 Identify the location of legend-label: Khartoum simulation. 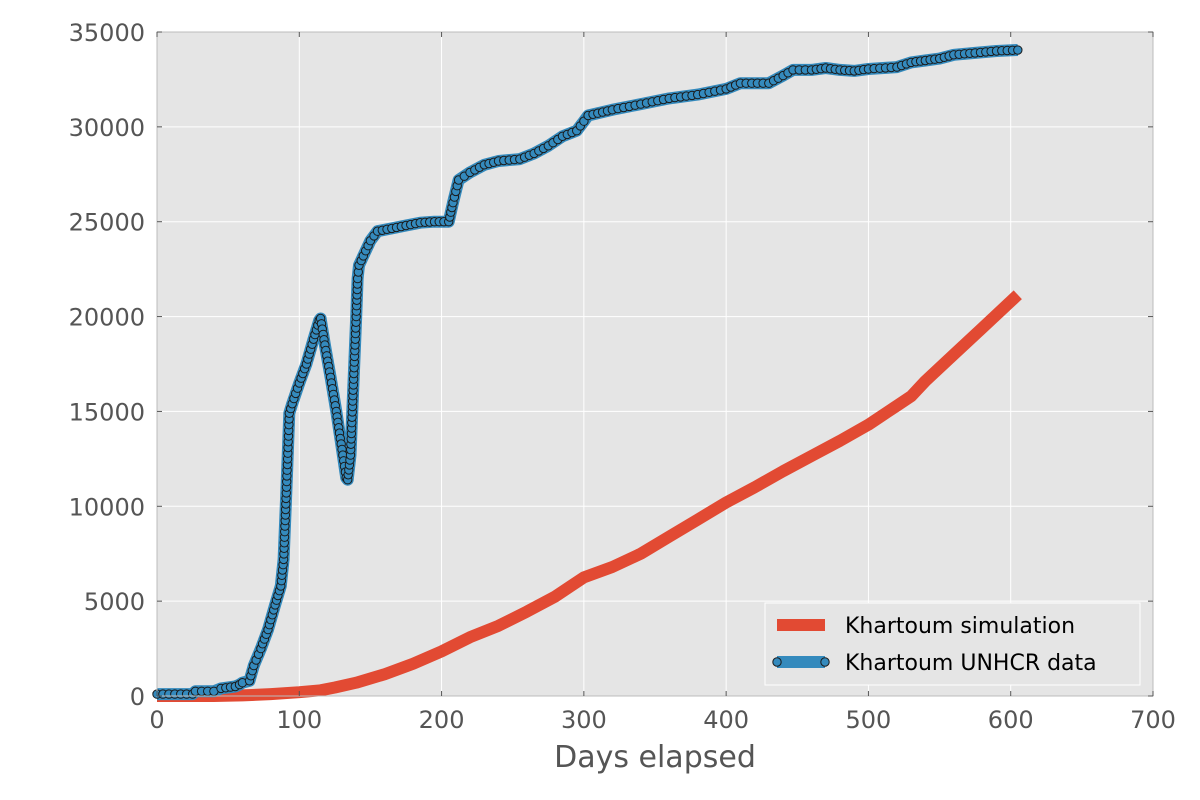
(960, 626).